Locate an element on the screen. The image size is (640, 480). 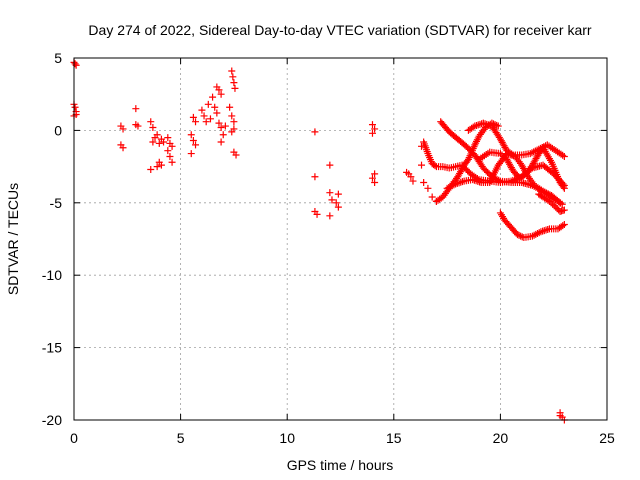
x-tick-label: 20 is located at coordinates (501, 438).